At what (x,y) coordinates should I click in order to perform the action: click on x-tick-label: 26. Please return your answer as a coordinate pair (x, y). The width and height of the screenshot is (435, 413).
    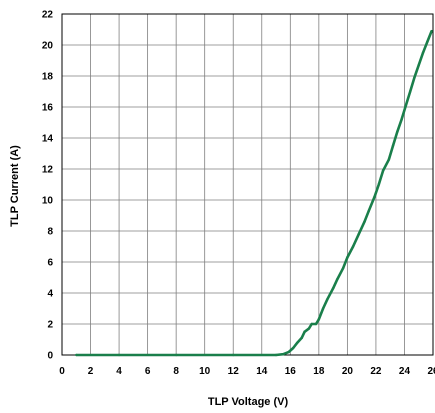
    Looking at the image, I should click on (431, 371).